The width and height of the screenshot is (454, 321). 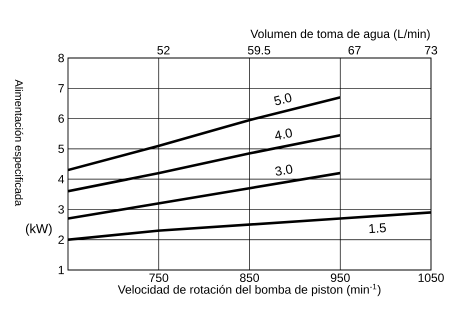 What do you see at coordinates (39, 230) in the screenshot?
I see `text: (kW)` at bounding box center [39, 230].